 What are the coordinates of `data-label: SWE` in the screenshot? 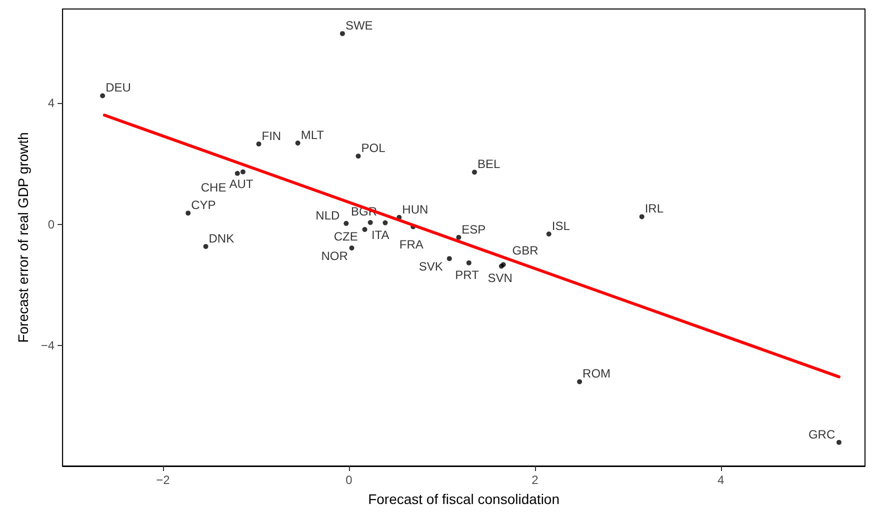 It's located at (359, 25).